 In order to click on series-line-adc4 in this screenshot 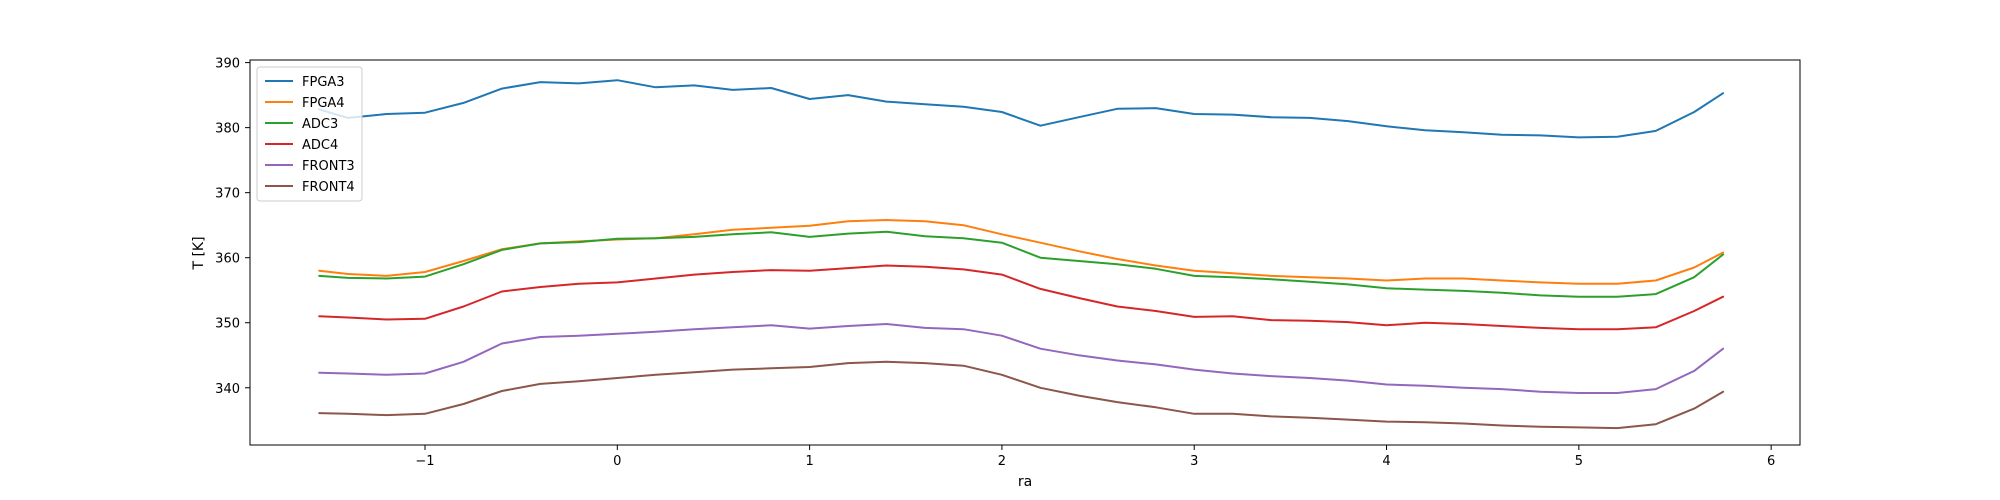, I will do `click(1021, 297)`.